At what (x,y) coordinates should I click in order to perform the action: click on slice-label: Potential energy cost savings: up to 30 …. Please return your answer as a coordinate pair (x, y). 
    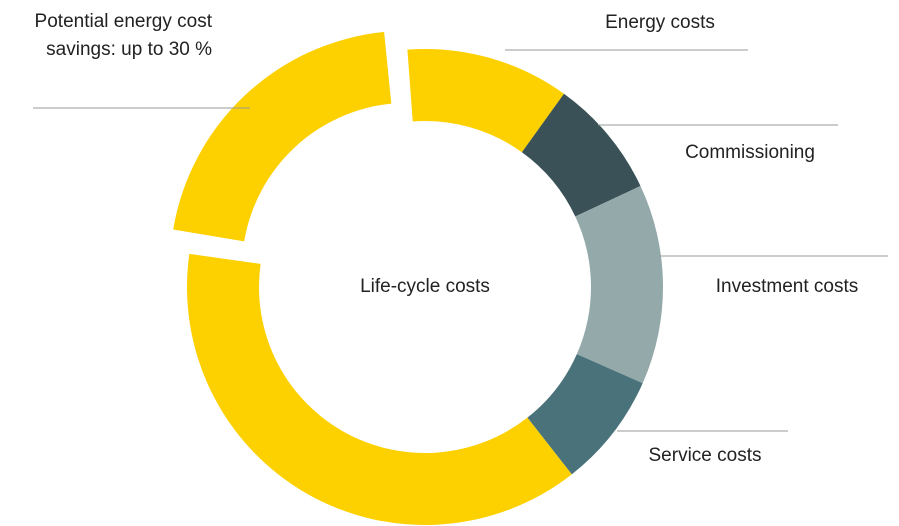
    Looking at the image, I should click on (123, 35).